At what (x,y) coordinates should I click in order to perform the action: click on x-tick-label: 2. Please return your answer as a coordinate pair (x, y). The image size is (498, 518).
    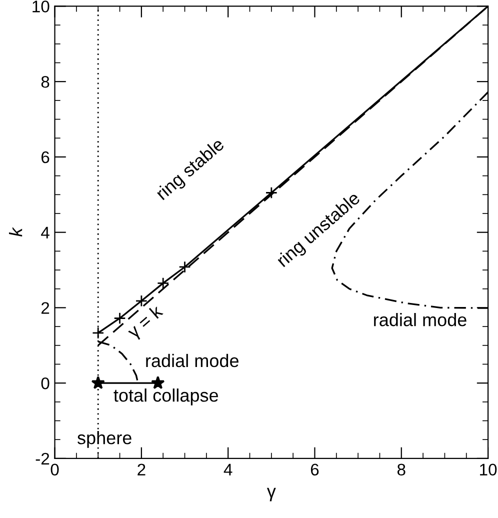
    Looking at the image, I should click on (142, 470).